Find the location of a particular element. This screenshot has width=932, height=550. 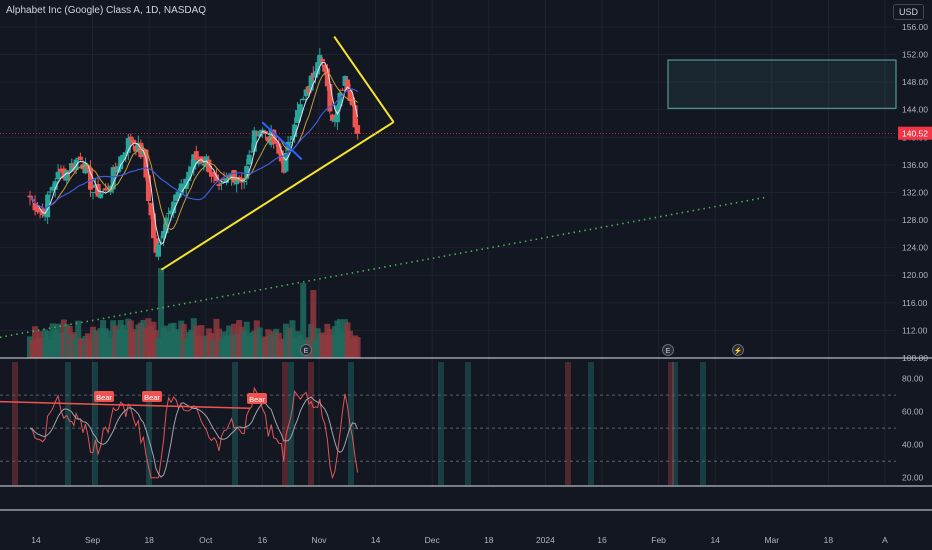

time-tick-label: 14 is located at coordinates (715, 540).